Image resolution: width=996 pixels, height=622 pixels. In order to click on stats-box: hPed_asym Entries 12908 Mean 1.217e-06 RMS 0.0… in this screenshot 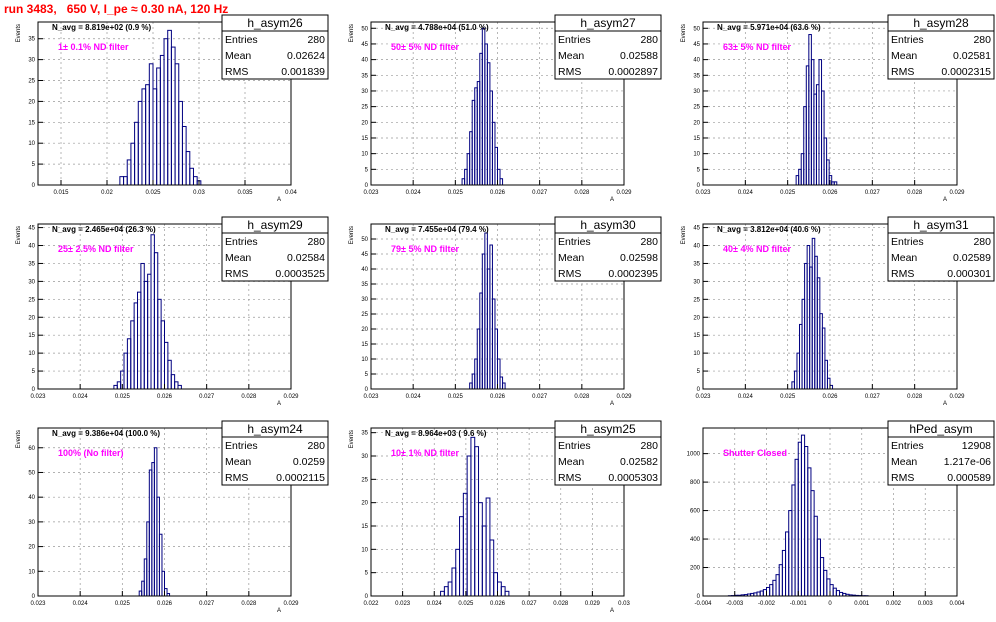, I will do `click(941, 453)`.